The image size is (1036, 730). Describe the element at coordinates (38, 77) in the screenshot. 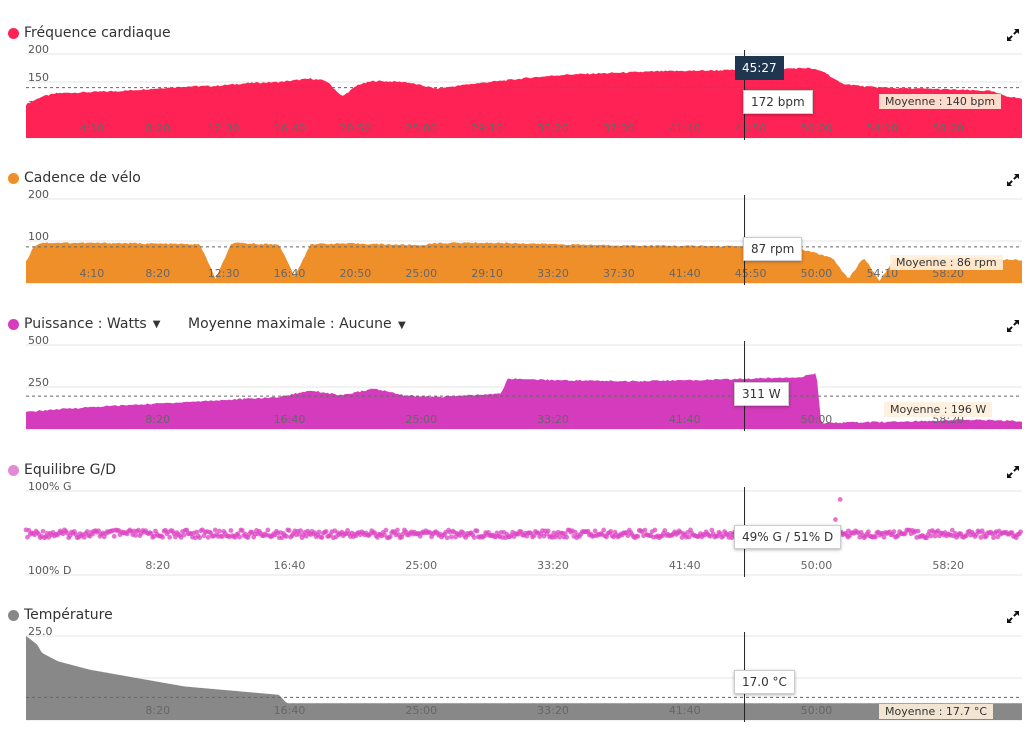

I see `y-tick-label: 150` at that location.